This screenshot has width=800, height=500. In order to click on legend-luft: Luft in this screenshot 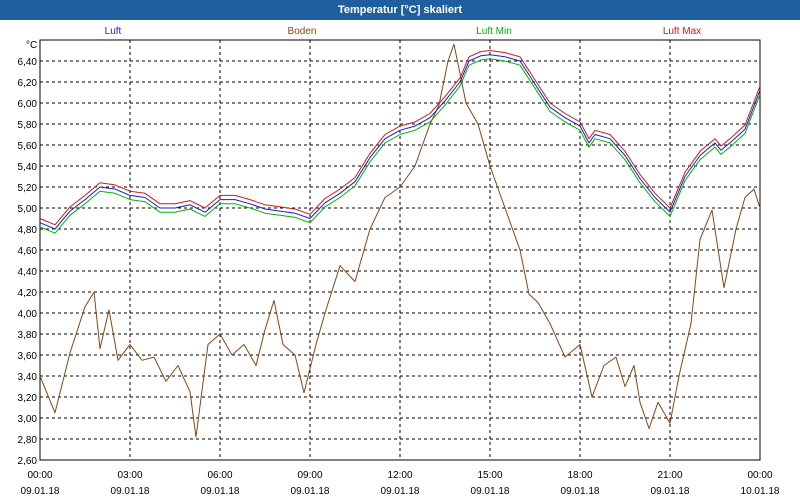, I will do `click(113, 31)`.